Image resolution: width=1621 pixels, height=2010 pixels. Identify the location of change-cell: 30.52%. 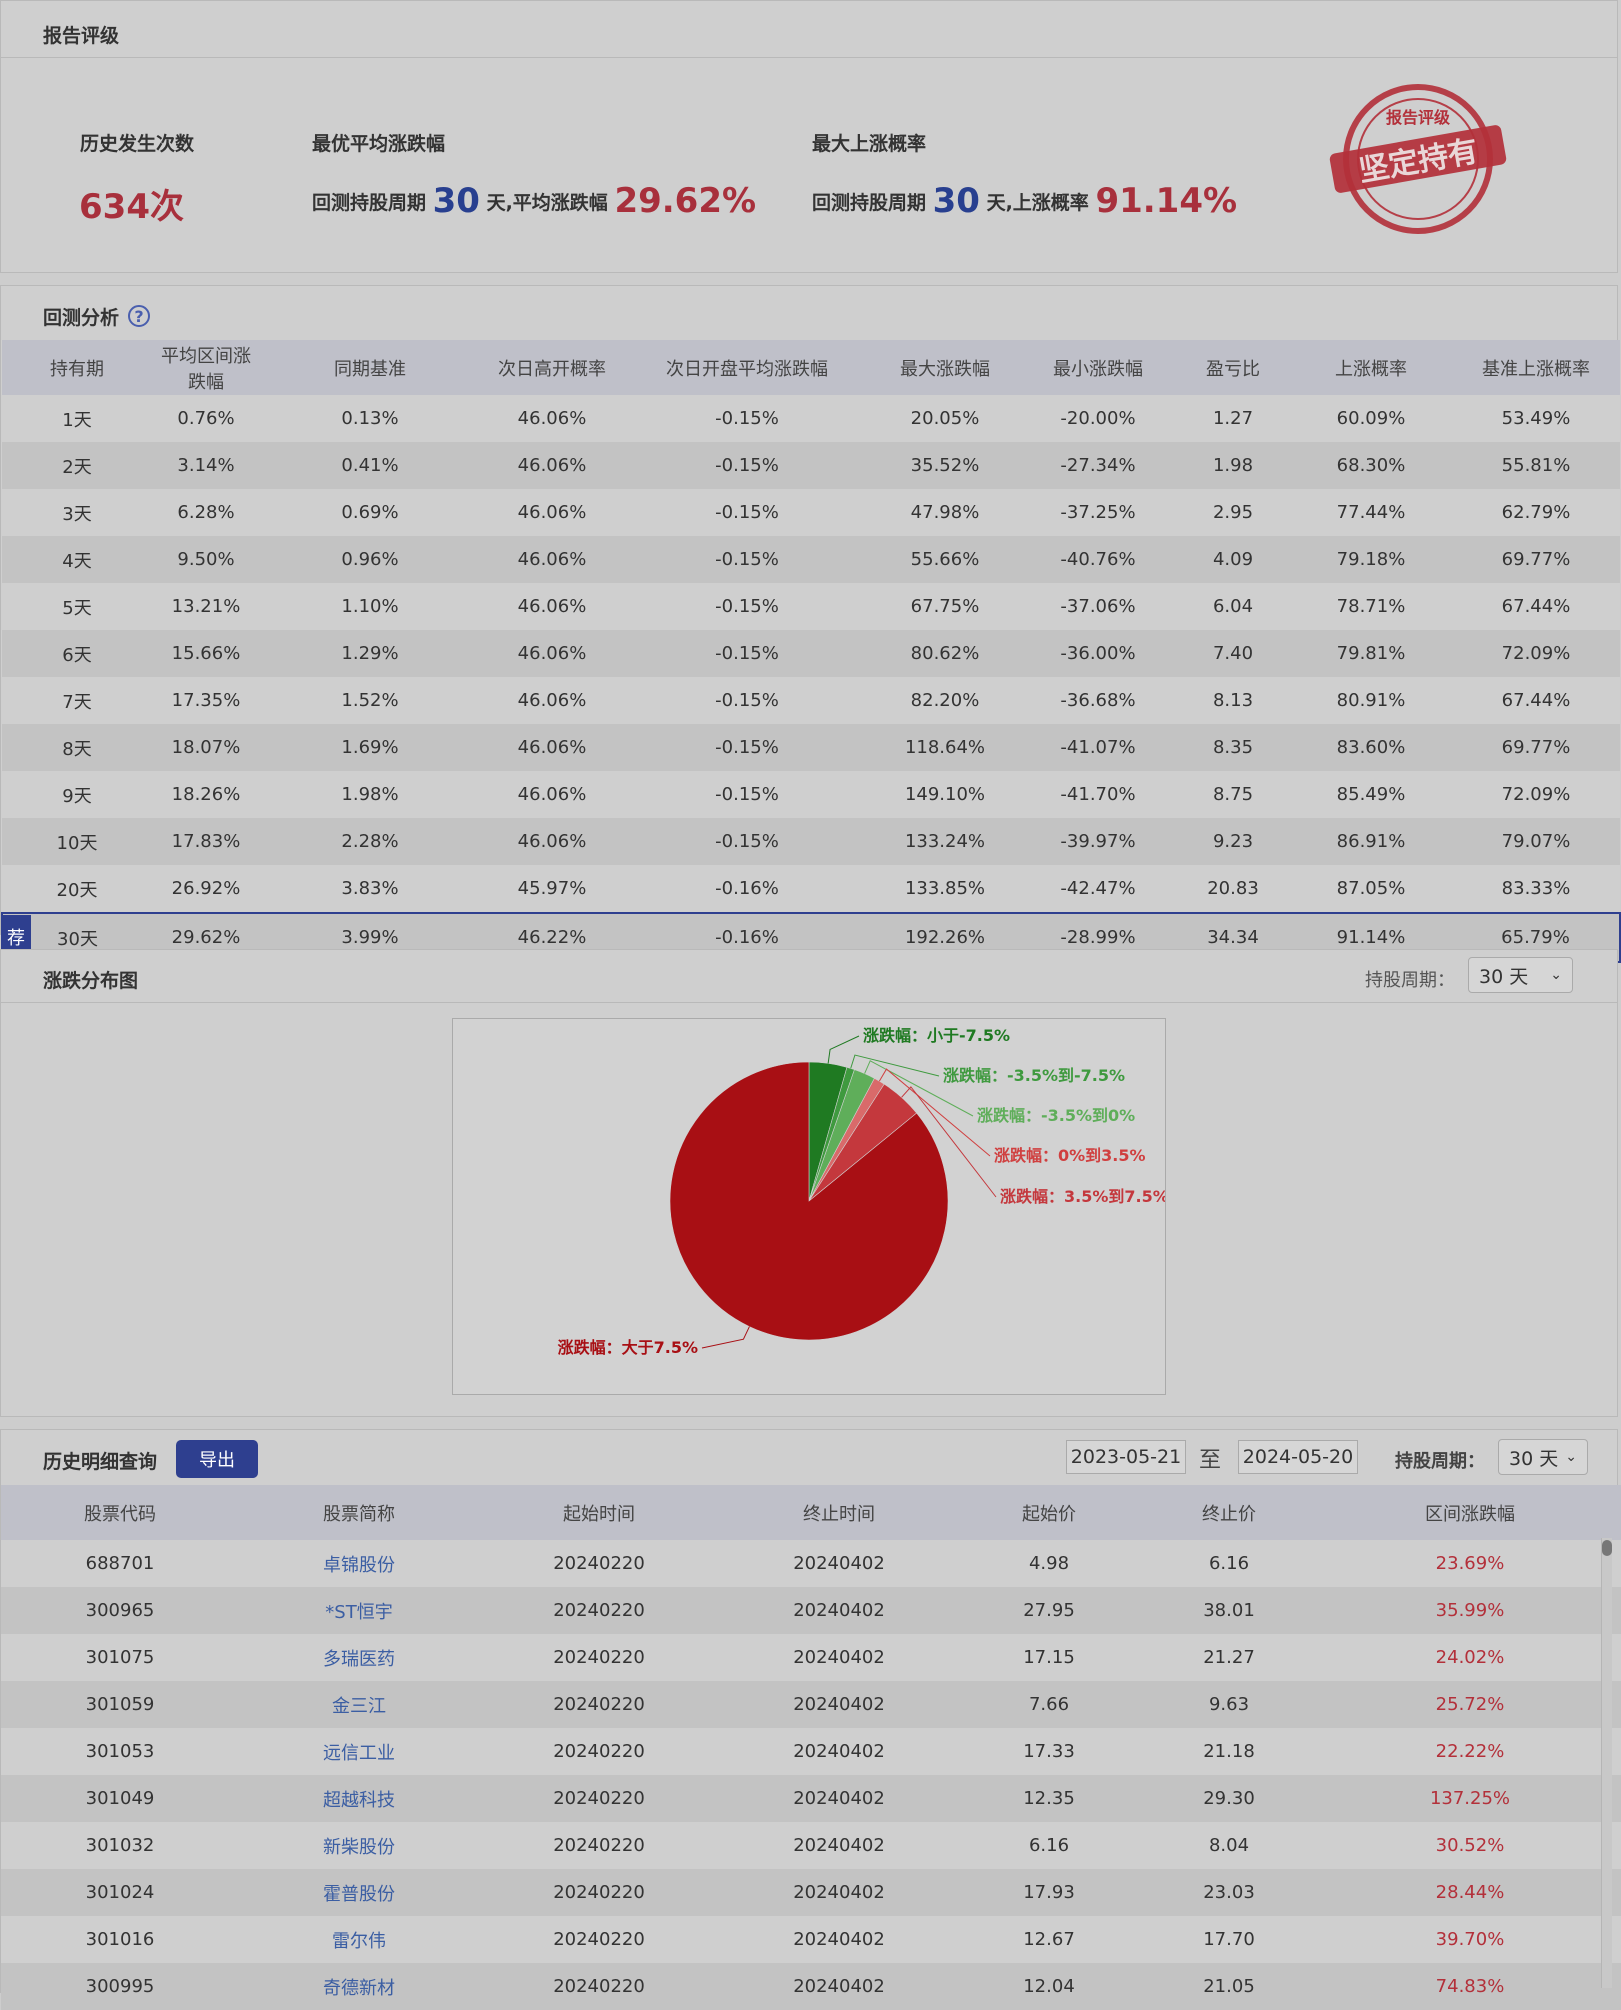
(1470, 1845).